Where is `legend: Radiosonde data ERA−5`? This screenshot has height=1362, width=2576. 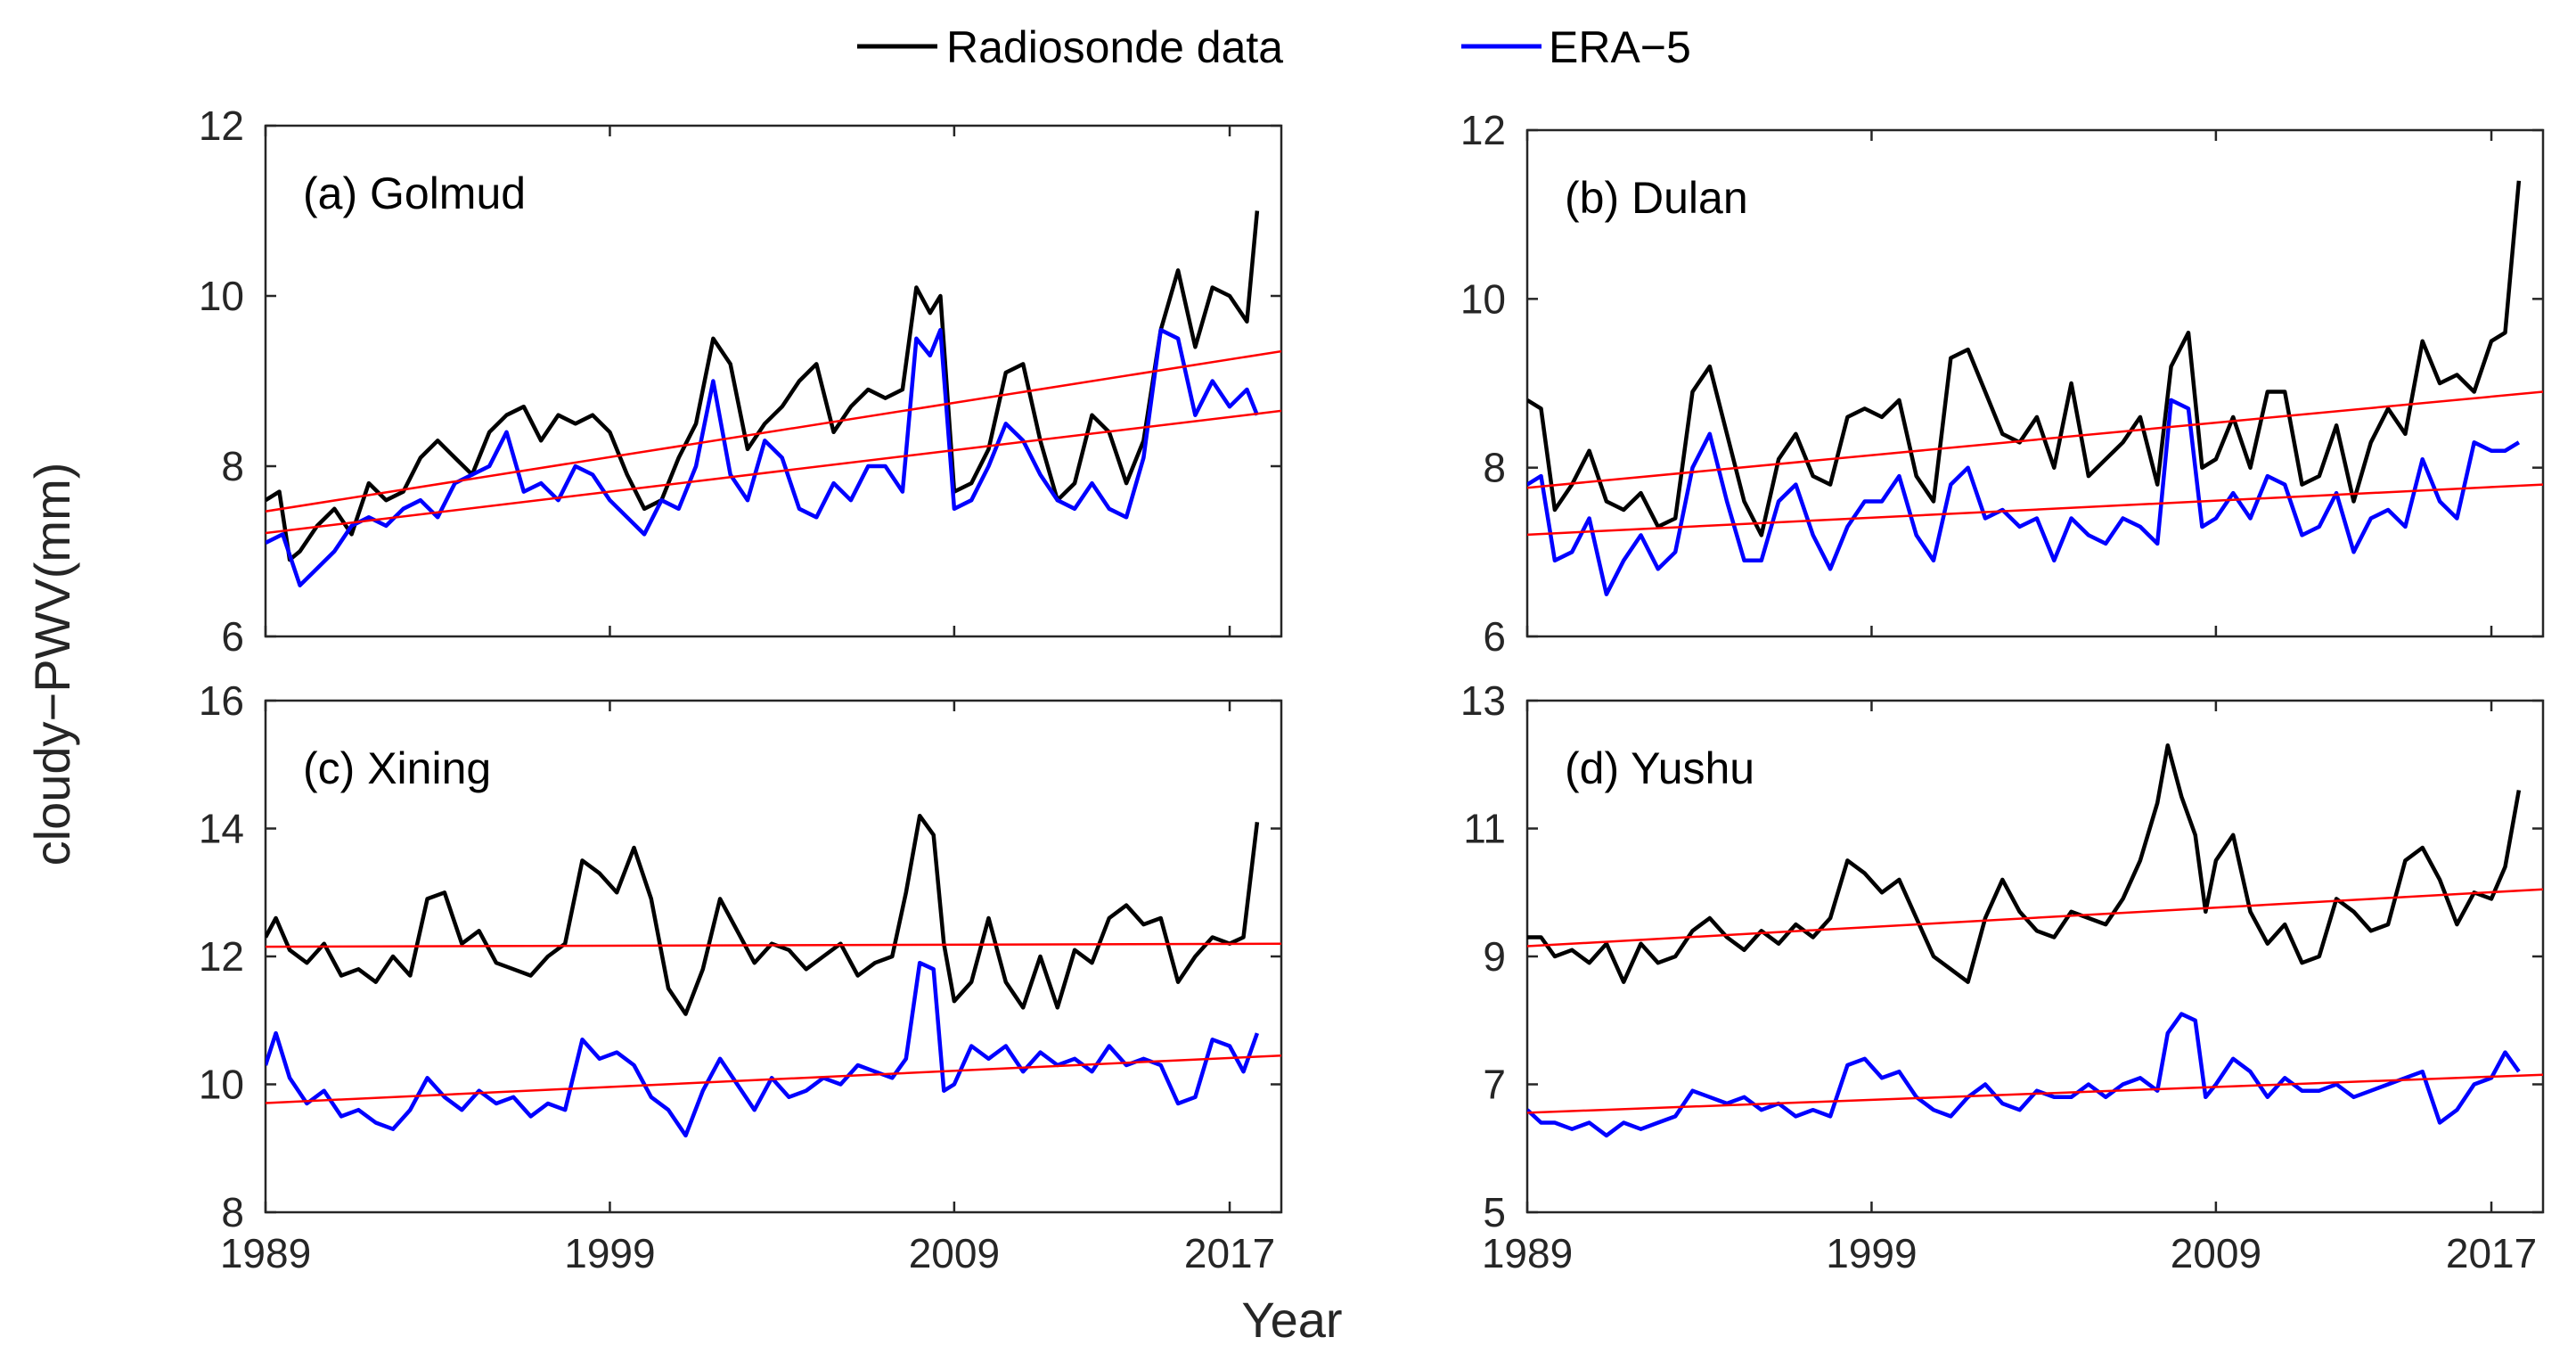
legend: Radiosonde data ERA−5 is located at coordinates (1274, 47).